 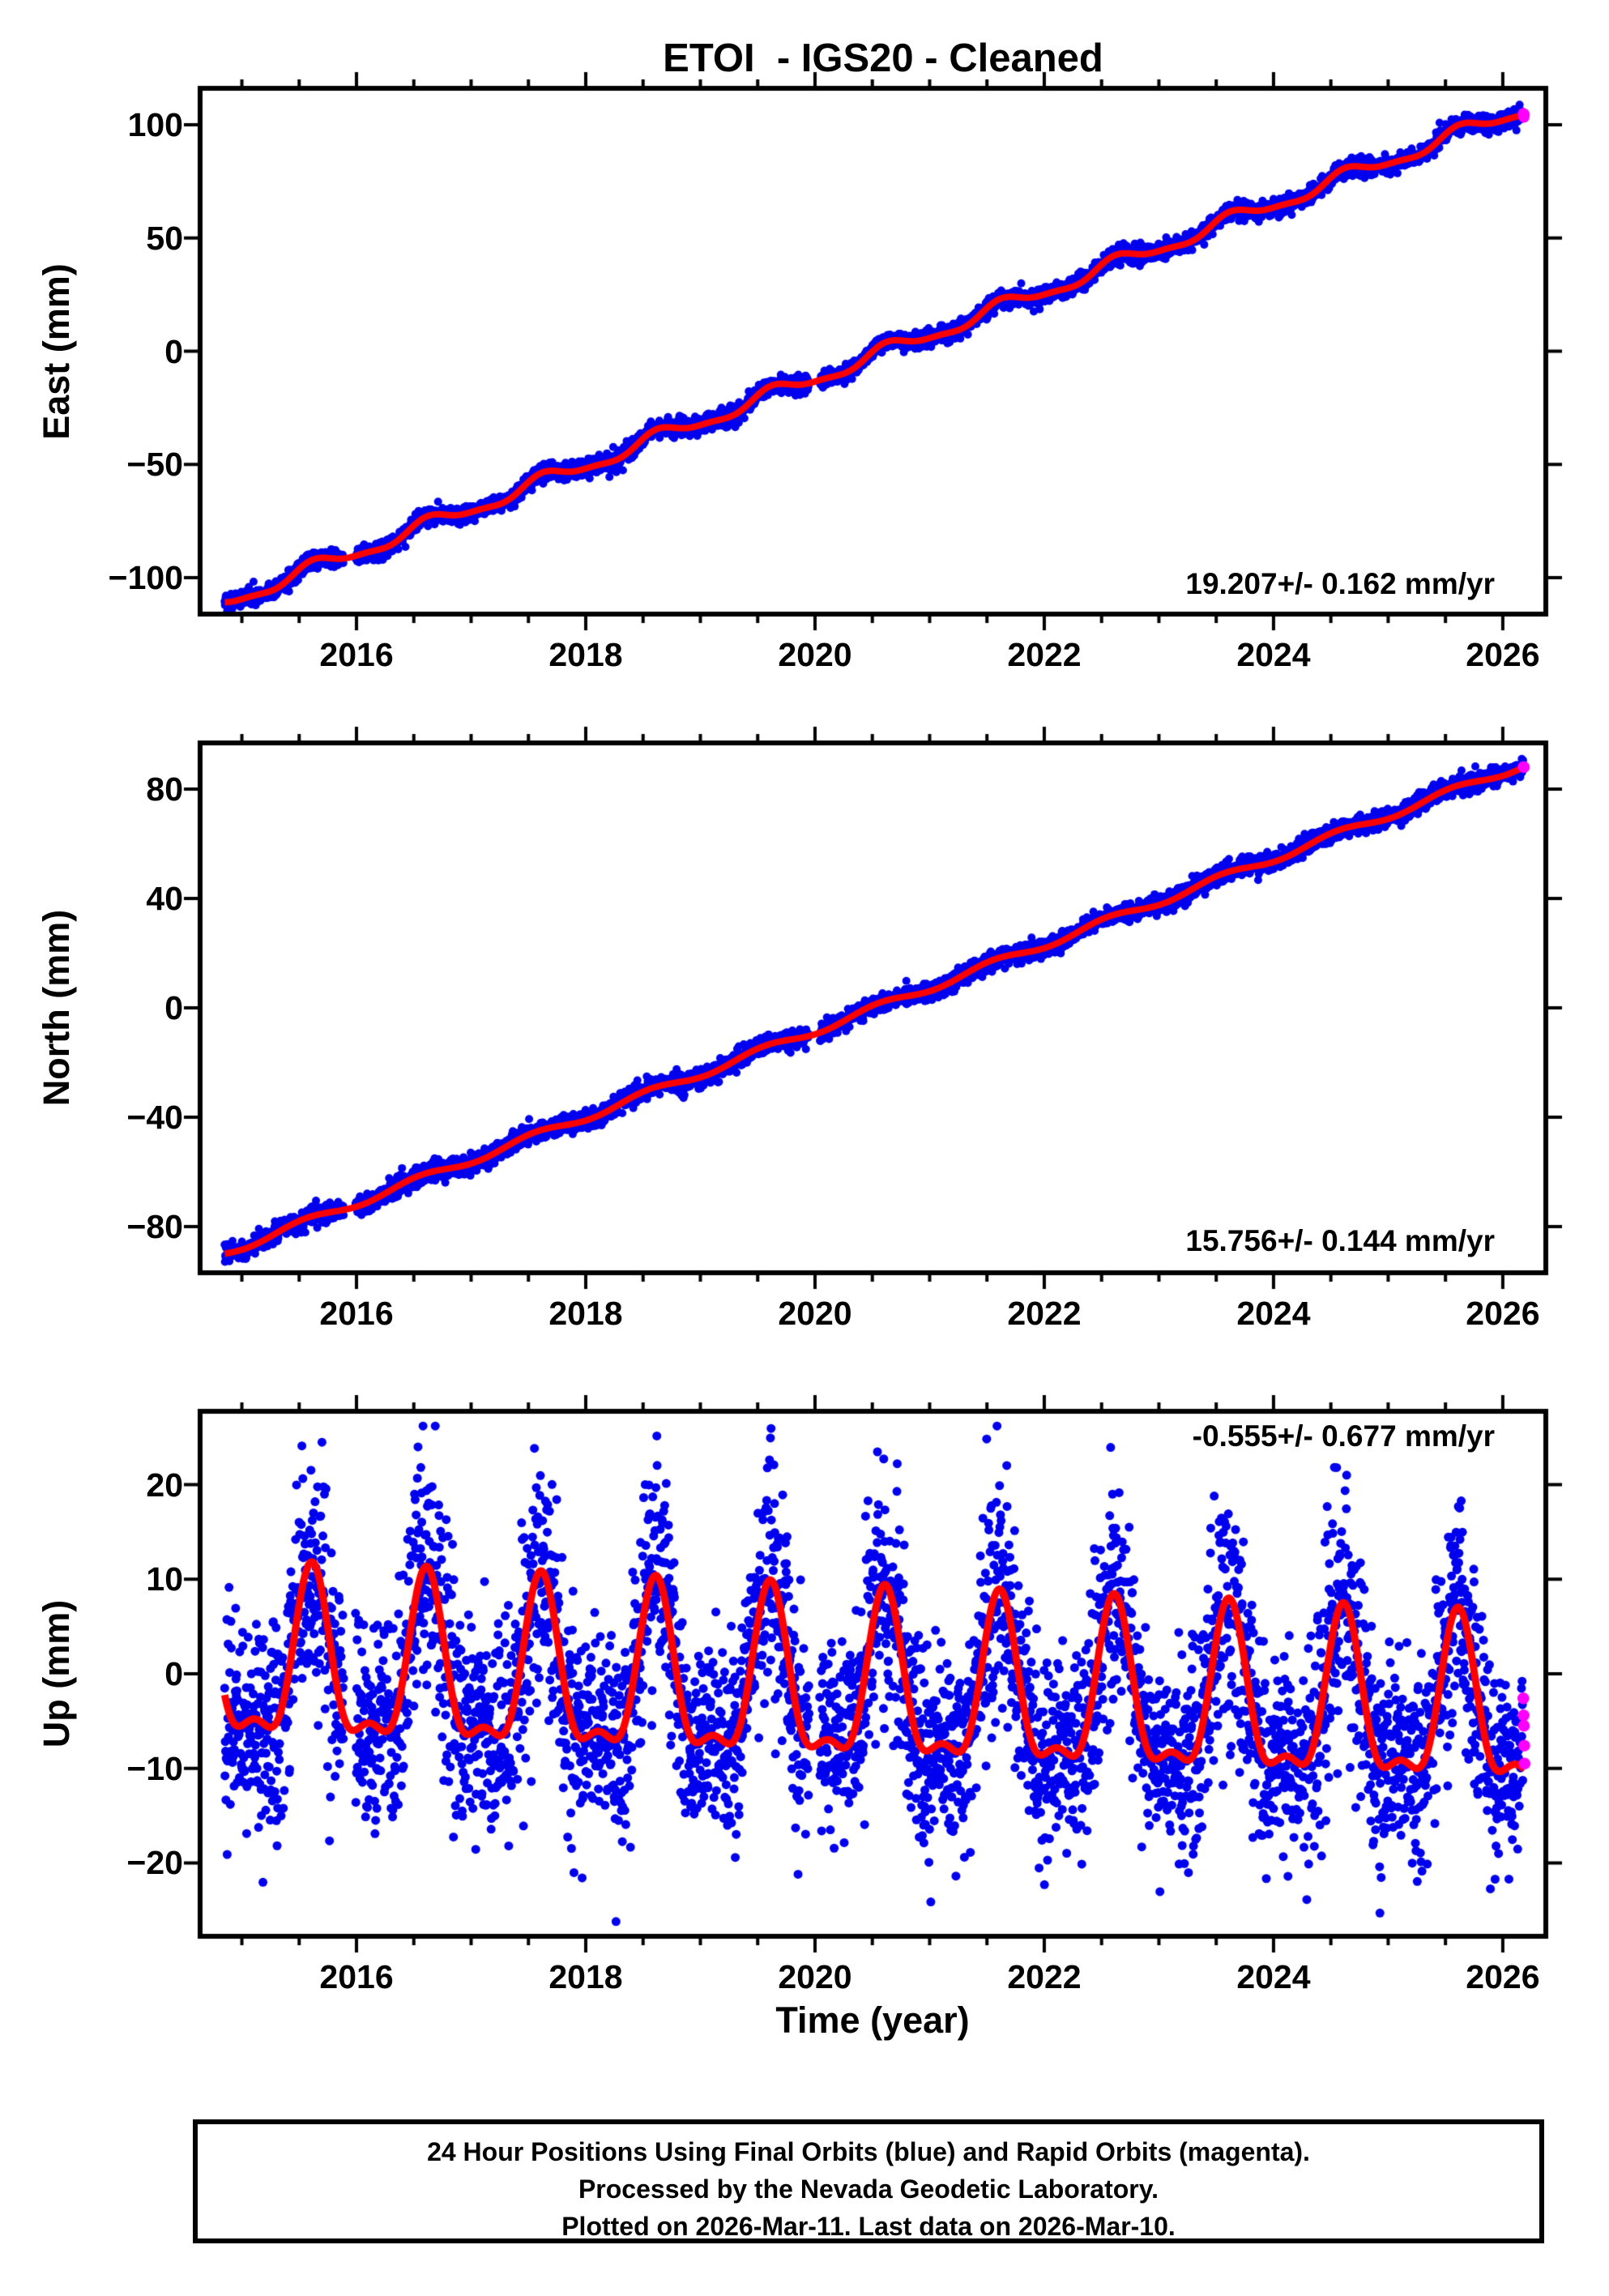 I want to click on x-tick-label-north: 2024, so click(x=1273, y=1313).